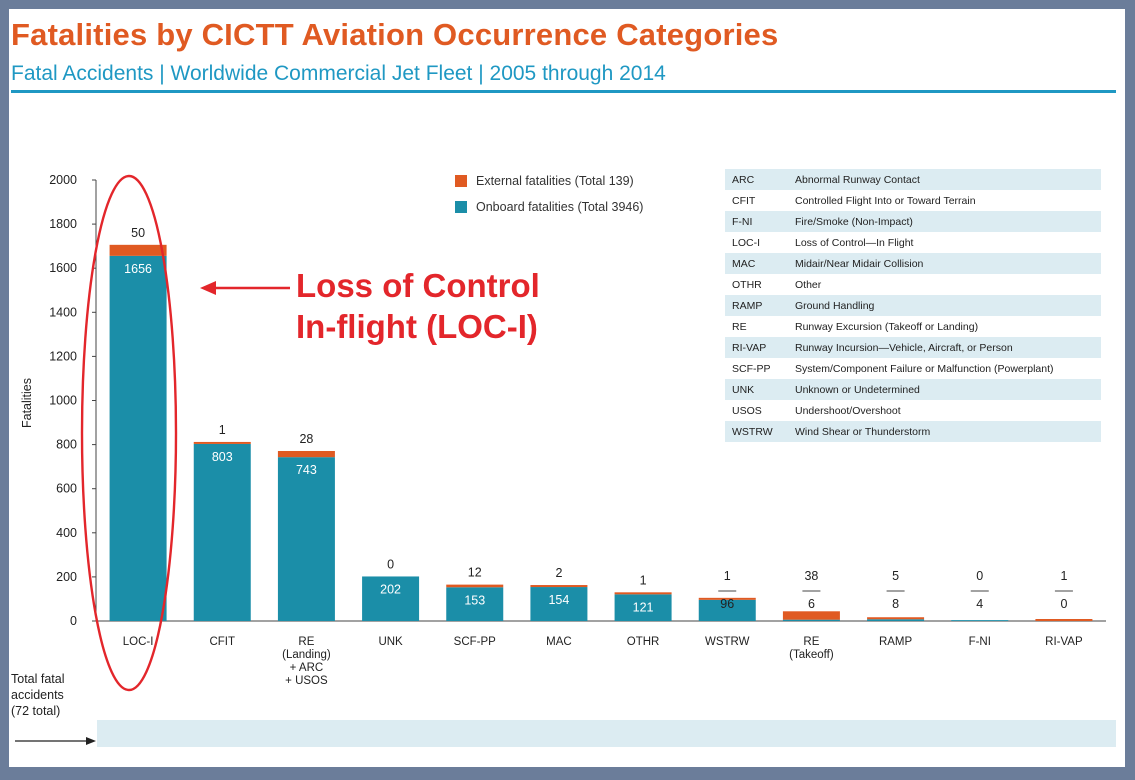  I want to click on total-accidents-strip, so click(606, 733).